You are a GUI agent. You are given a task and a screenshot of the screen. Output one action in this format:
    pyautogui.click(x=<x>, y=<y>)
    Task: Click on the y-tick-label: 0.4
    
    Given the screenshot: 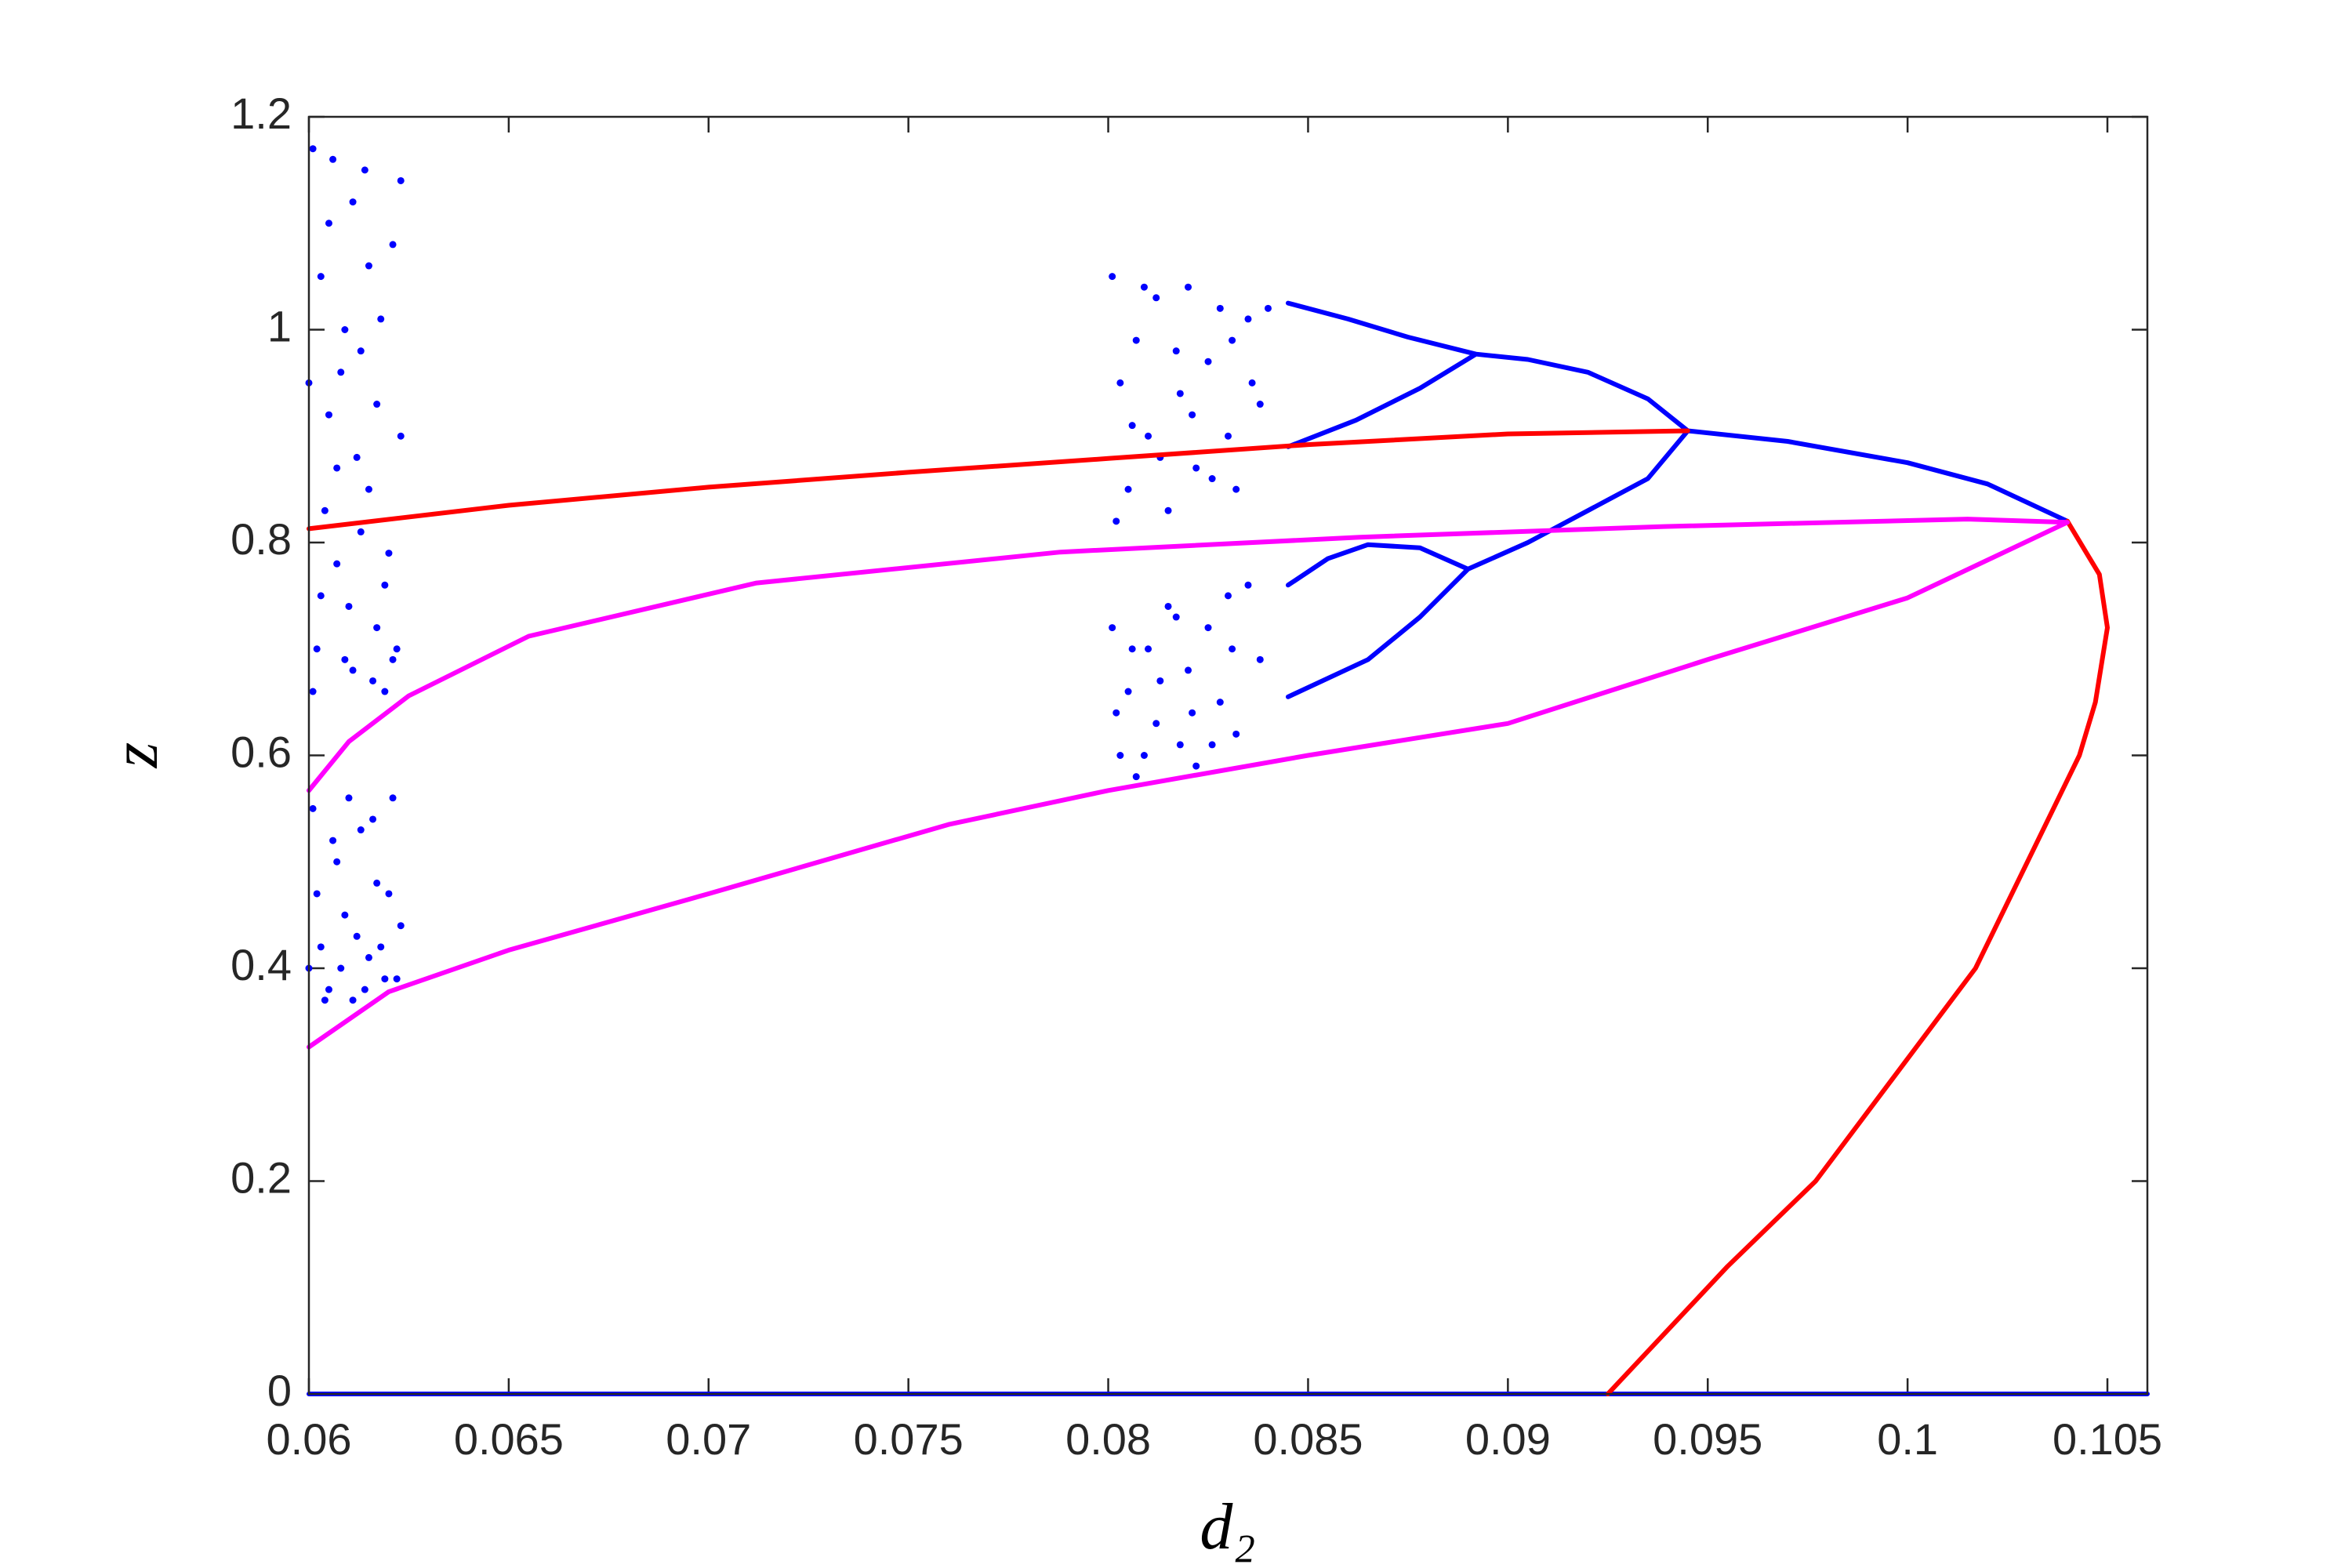 What is the action you would take?
    pyautogui.click(x=261, y=964)
    